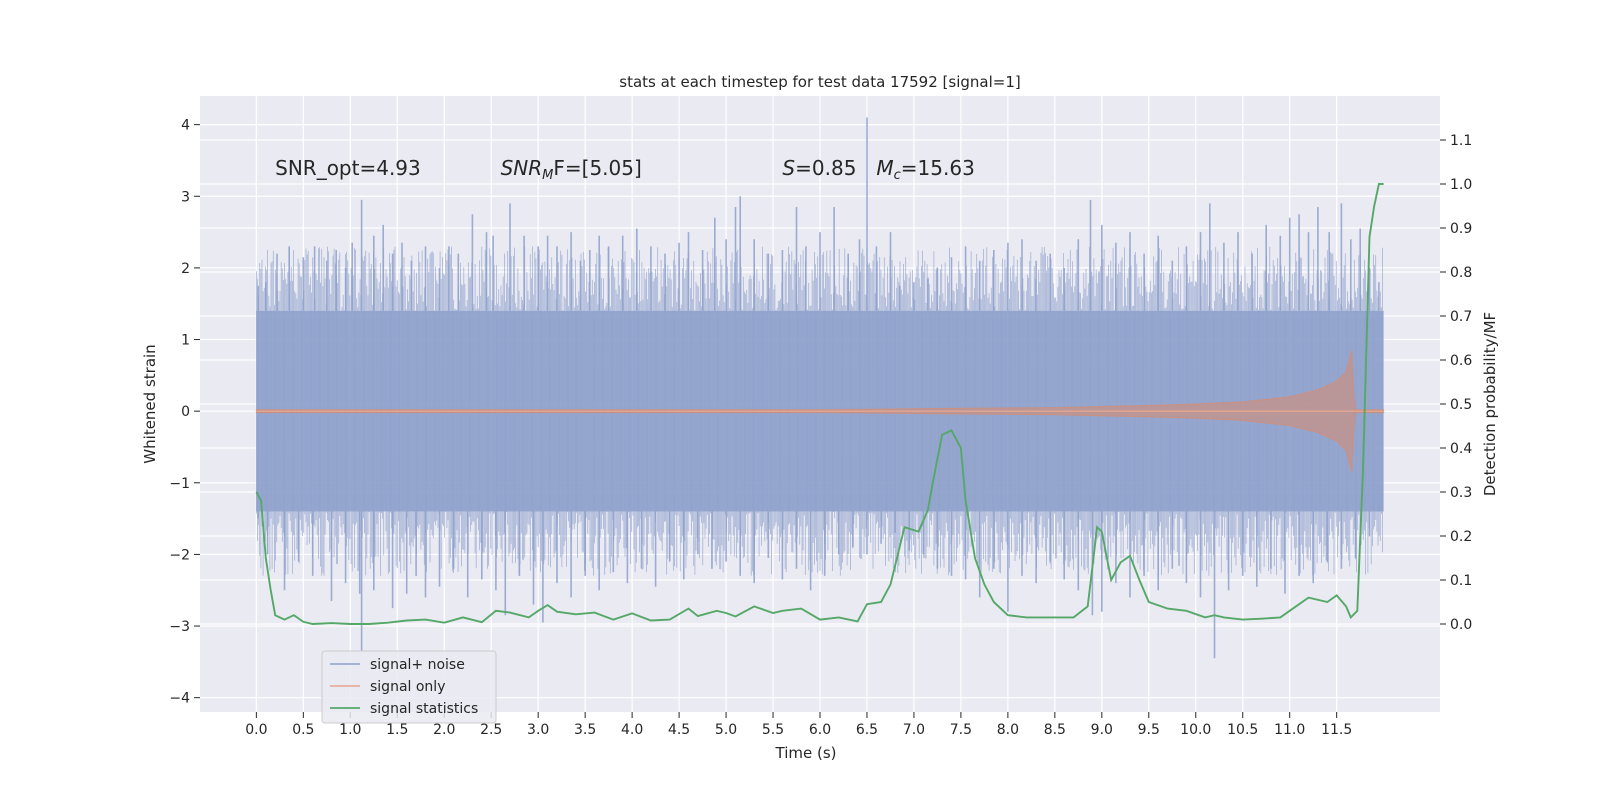  I want to click on legend-label-signal: signal only, so click(407, 687).